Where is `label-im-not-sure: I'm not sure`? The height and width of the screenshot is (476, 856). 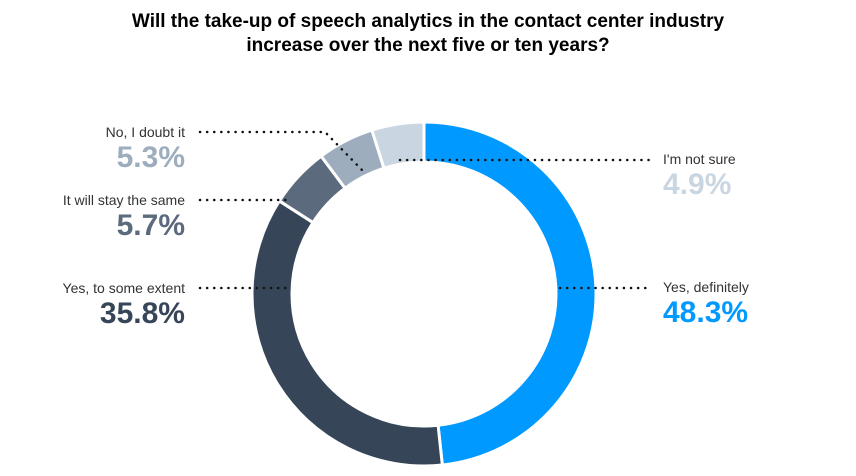
label-im-not-sure: I'm not sure is located at coordinates (699, 159).